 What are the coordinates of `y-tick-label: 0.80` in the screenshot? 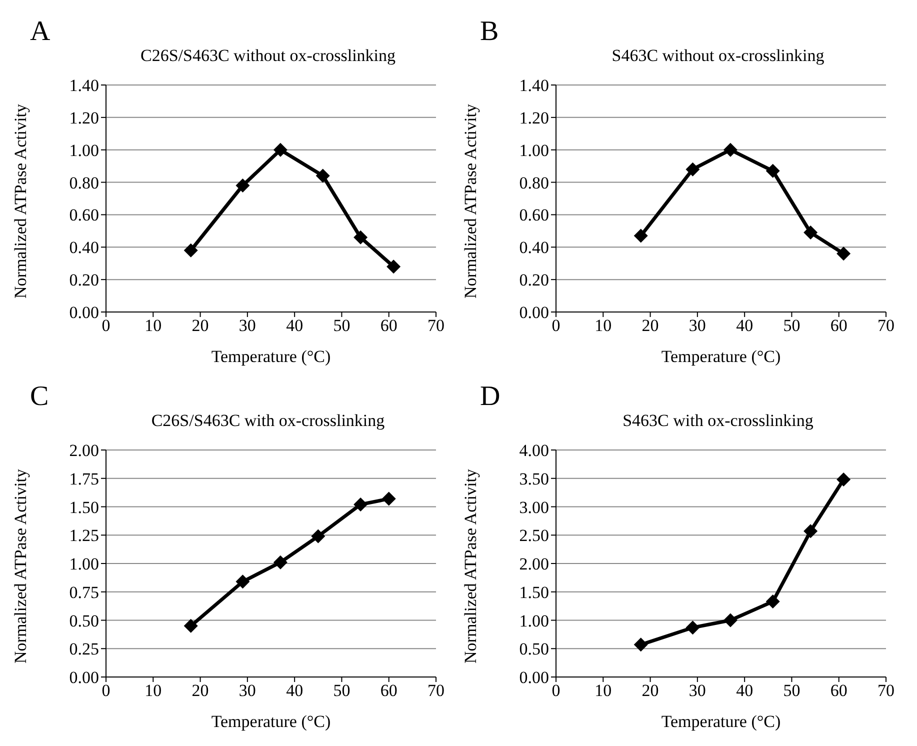 It's located at (84, 182).